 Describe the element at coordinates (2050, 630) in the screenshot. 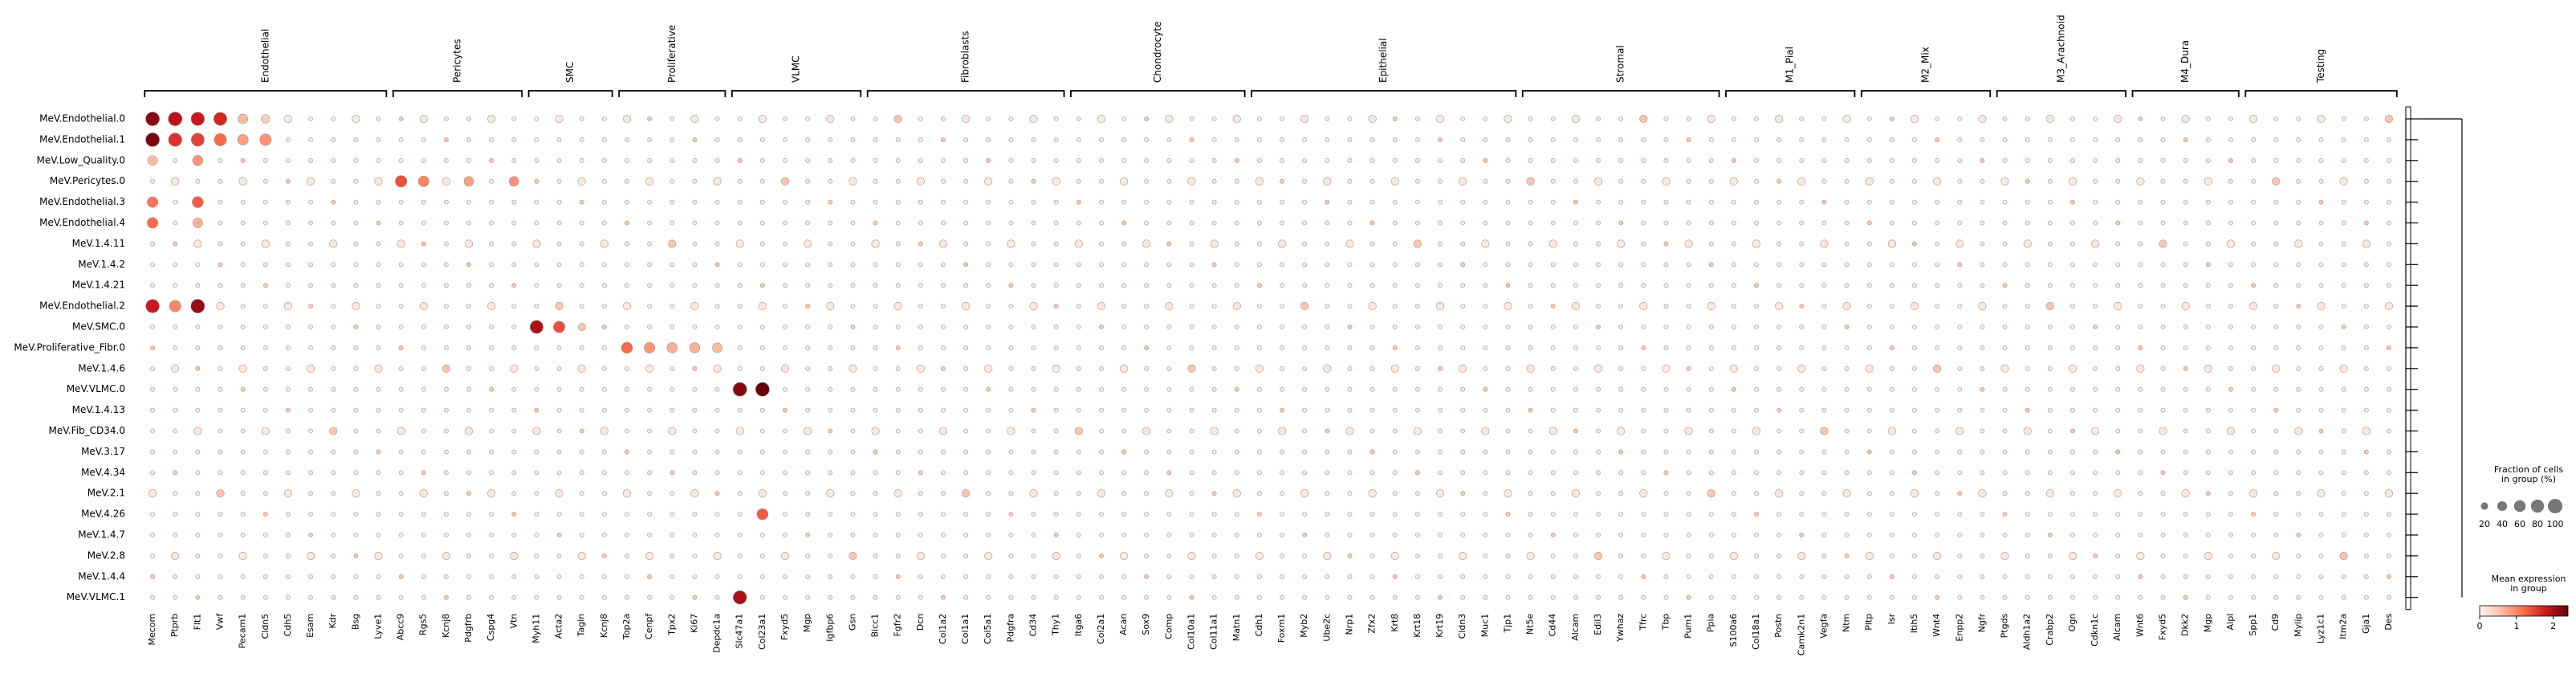

I see `gene-tick-label: Crabp2` at that location.